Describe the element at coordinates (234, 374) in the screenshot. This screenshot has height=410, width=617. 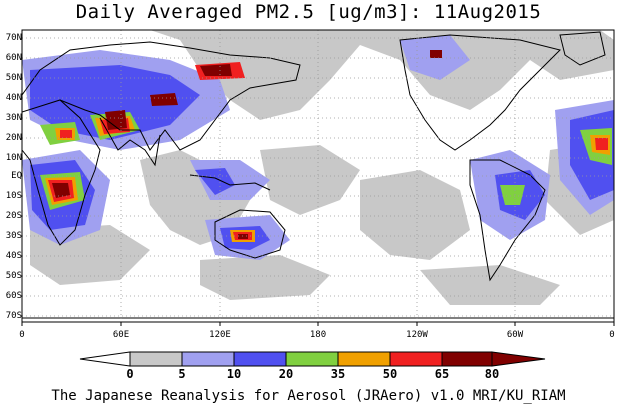
I see `colorbar-label-10: 10` at that location.